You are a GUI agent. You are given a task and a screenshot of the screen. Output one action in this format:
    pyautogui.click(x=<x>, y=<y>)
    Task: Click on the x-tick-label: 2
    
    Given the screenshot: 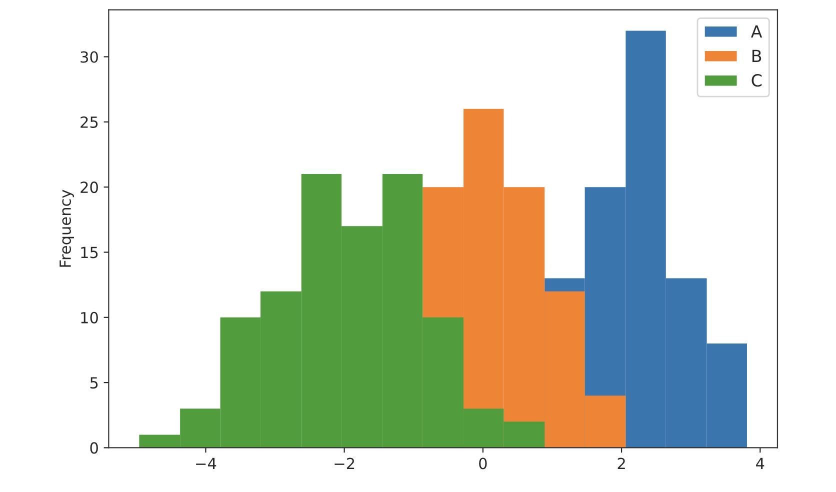 What is the action you would take?
    pyautogui.click(x=621, y=464)
    